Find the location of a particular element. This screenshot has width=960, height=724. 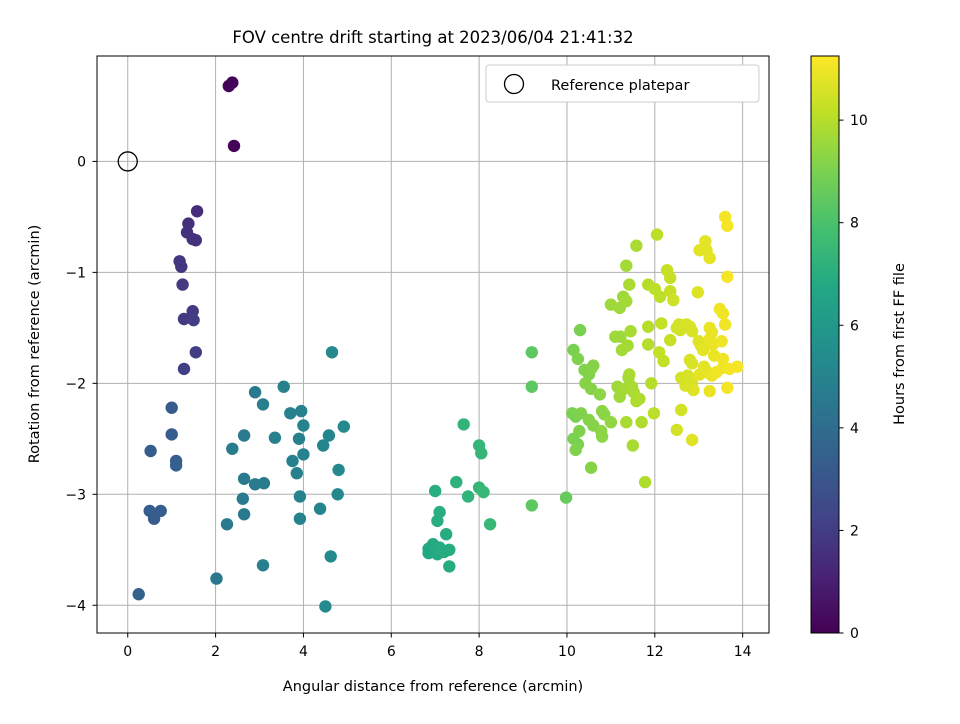

colorbar-gradient is located at coordinates (825, 344).